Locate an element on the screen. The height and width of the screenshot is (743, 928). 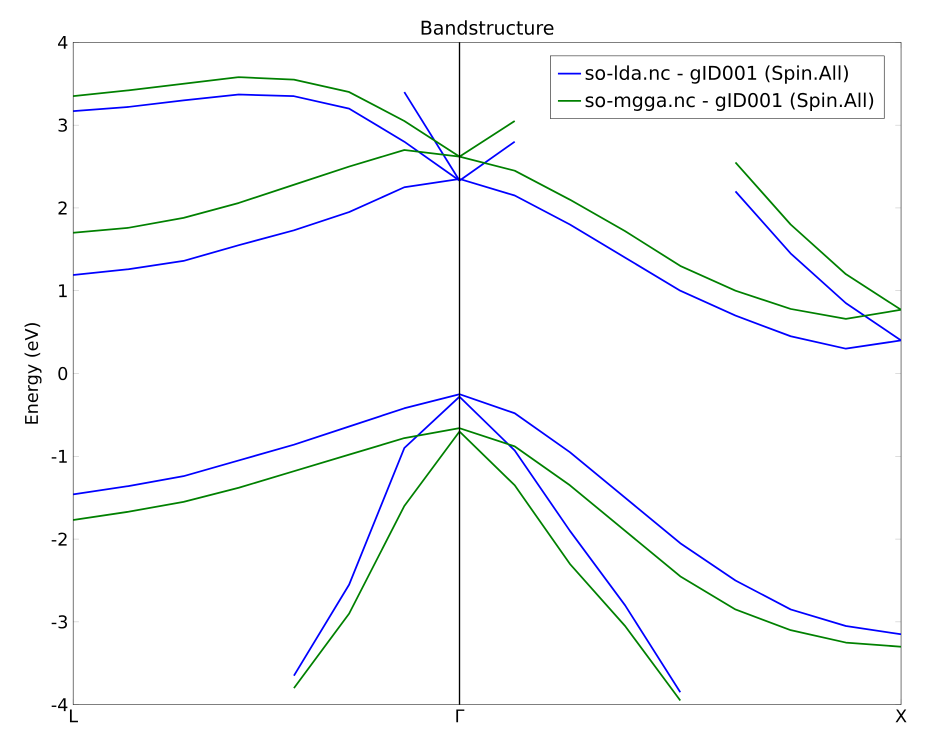
y-tick-label: 3 is located at coordinates (62, 125).